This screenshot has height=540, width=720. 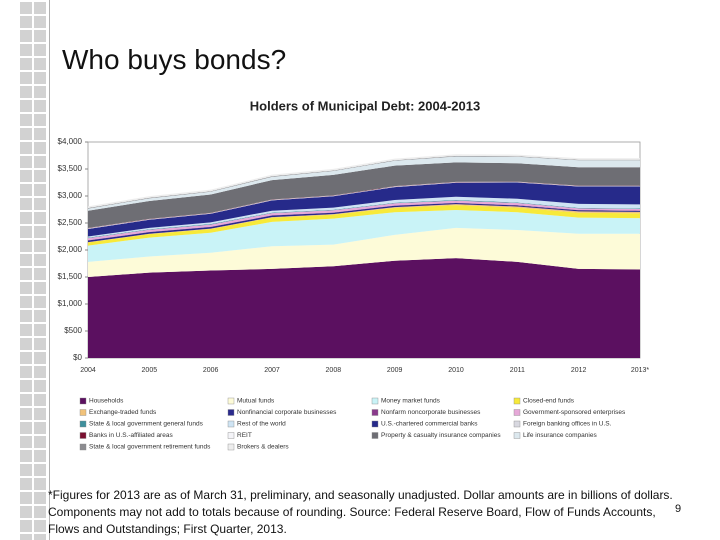 What do you see at coordinates (261, 424) in the screenshot?
I see `legend-label: Rest of the world` at bounding box center [261, 424].